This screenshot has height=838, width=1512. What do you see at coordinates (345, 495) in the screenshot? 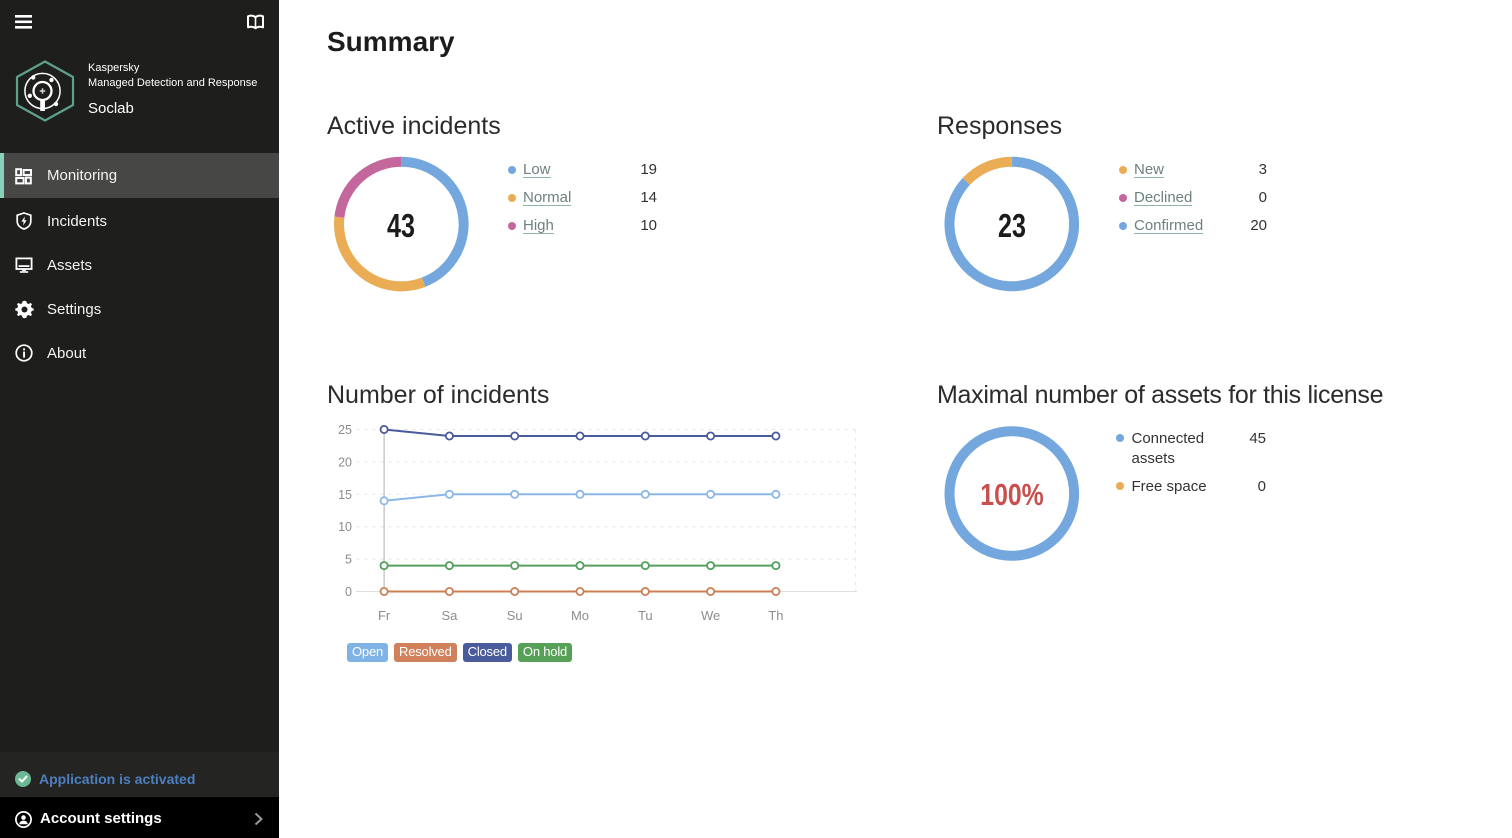
I see `svg-text: 15` at bounding box center [345, 495].